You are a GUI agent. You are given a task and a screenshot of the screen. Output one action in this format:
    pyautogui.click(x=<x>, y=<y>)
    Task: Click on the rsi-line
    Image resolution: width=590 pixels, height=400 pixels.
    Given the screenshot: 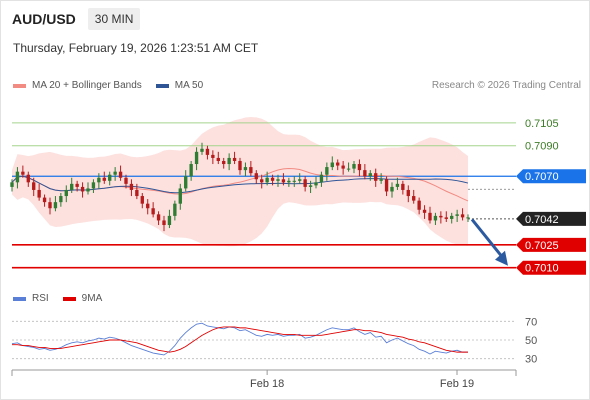 What is the action you would take?
    pyautogui.click(x=239, y=339)
    